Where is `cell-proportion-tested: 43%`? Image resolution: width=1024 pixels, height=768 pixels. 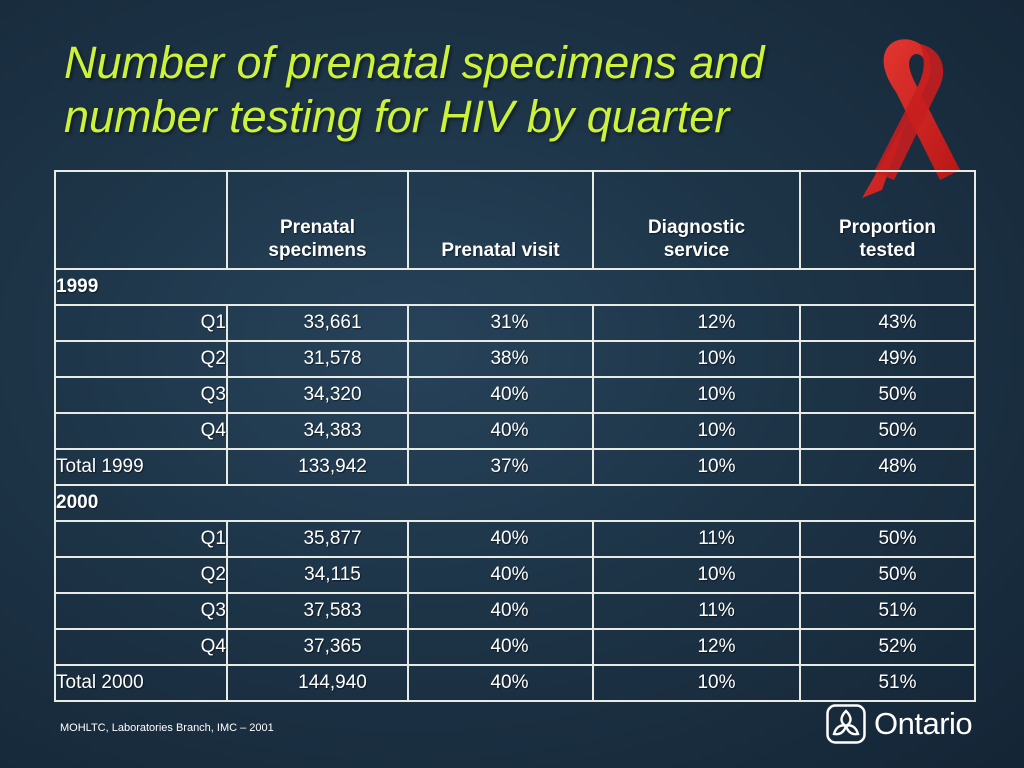 cell-proportion-tested: 43% is located at coordinates (887, 323).